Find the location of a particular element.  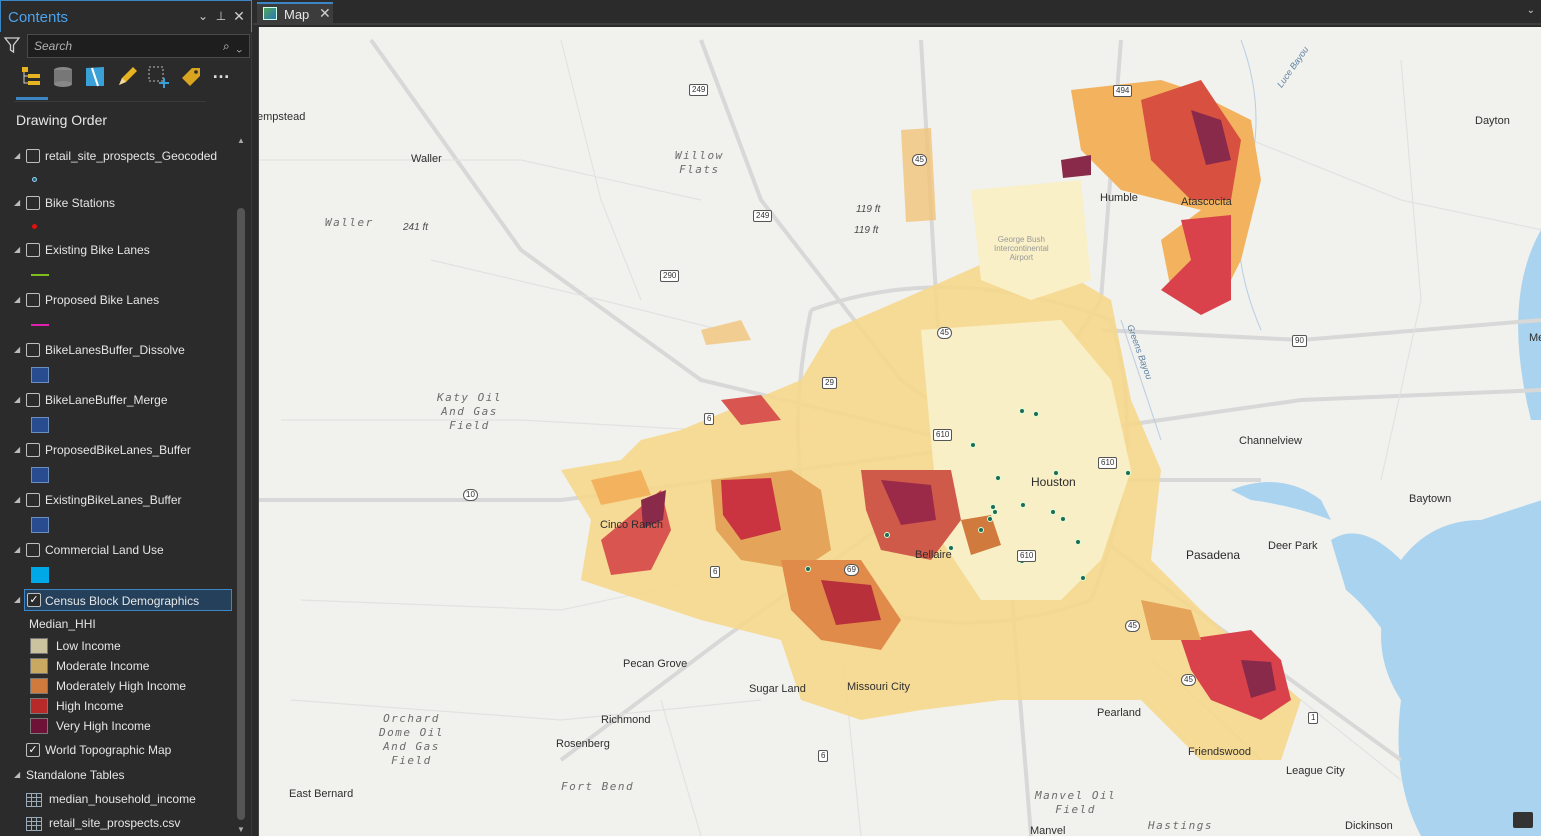

place-label: Missouri City is located at coordinates (878, 687).